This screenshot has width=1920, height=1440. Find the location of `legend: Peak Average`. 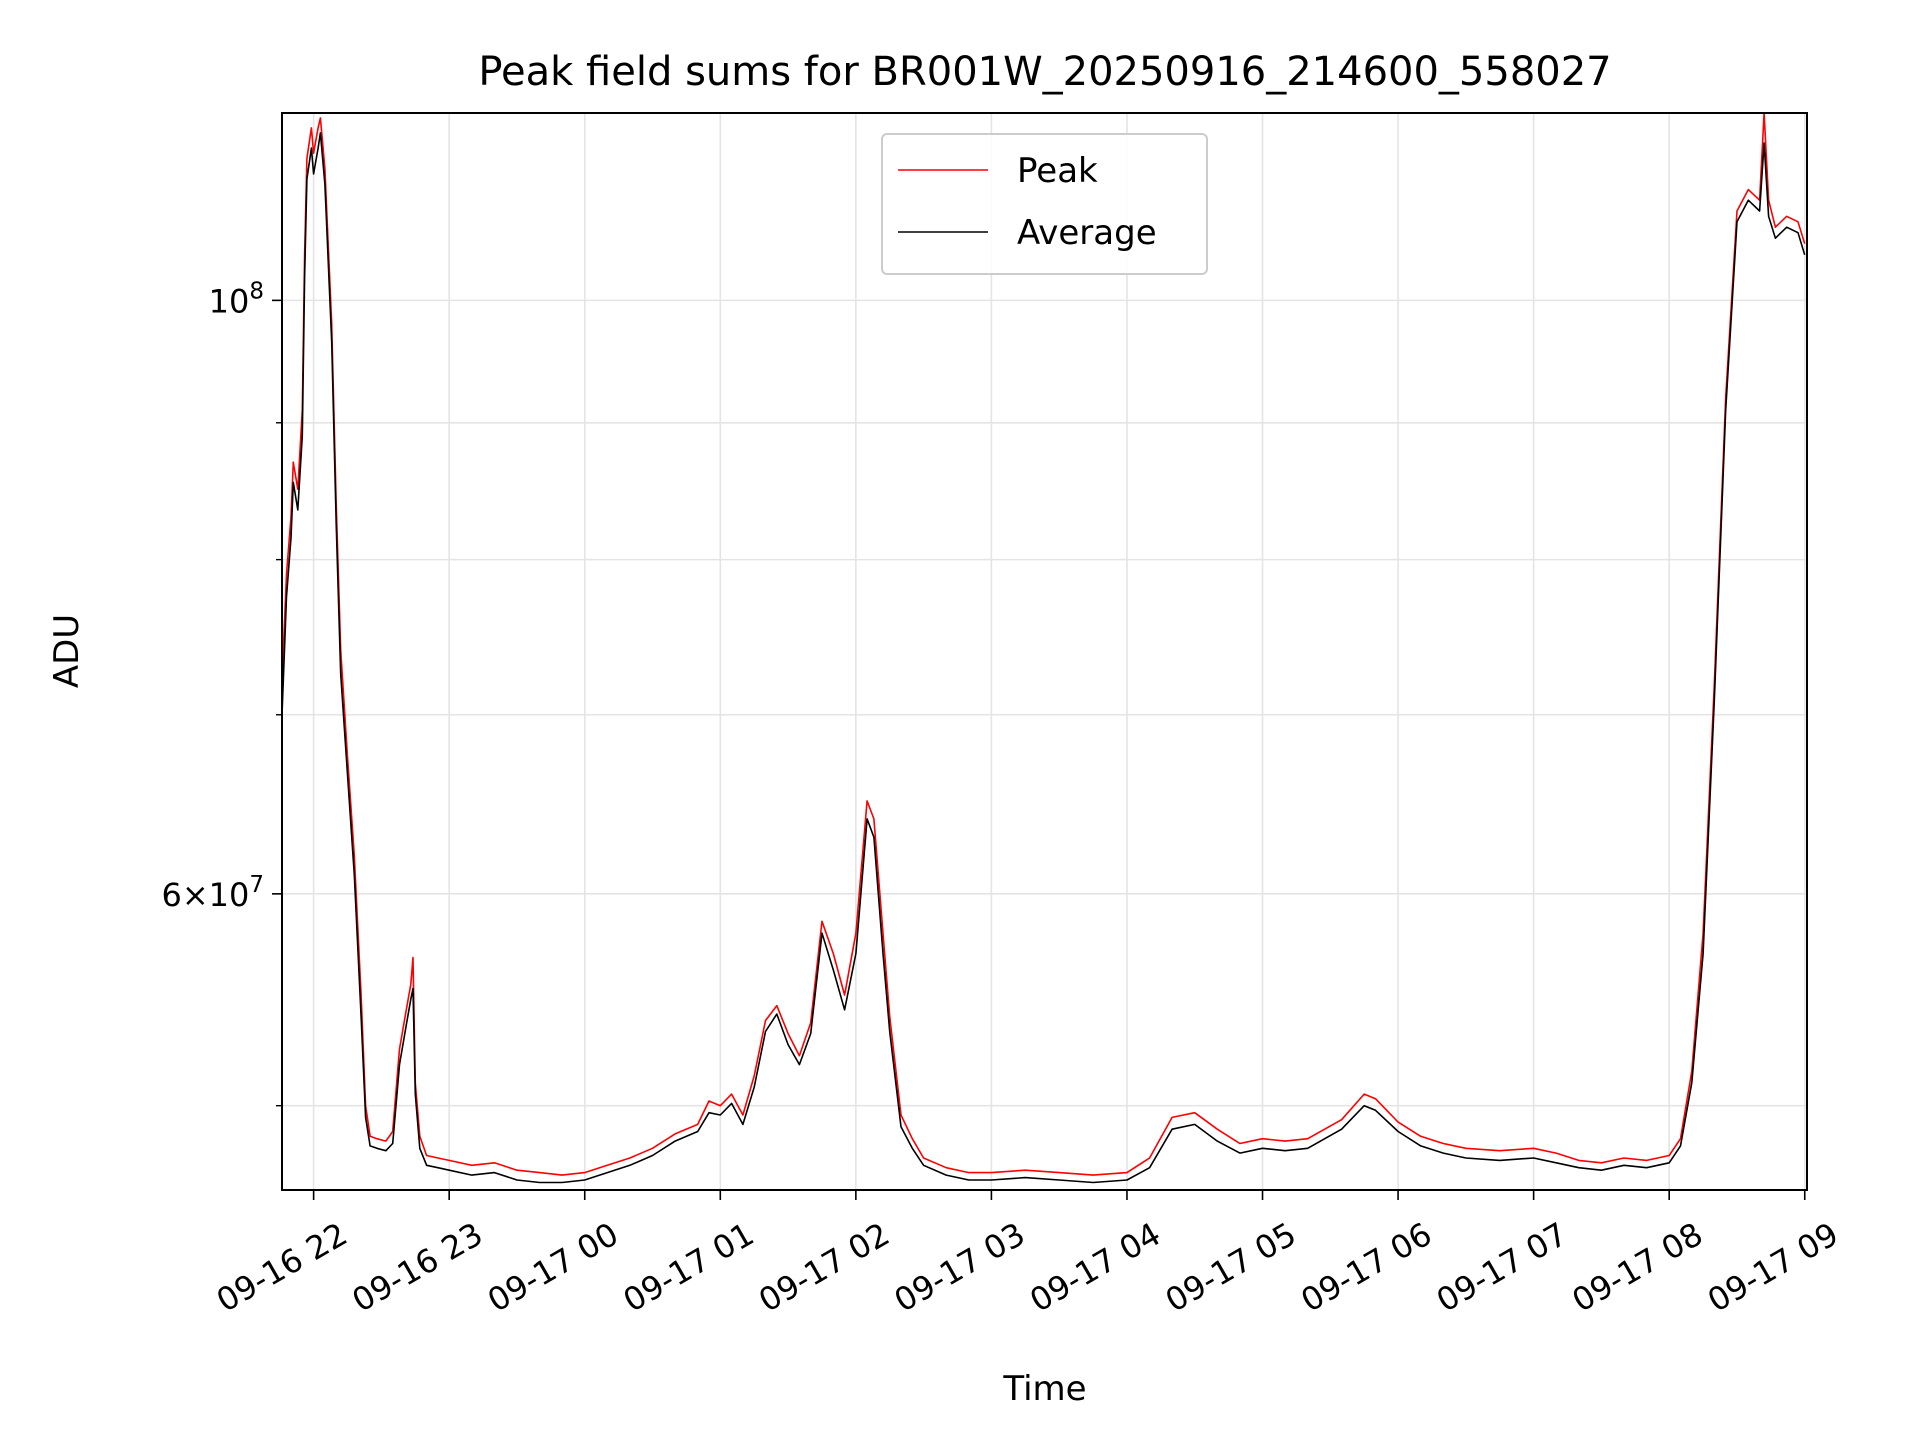

legend: Peak Average is located at coordinates (1044, 204).